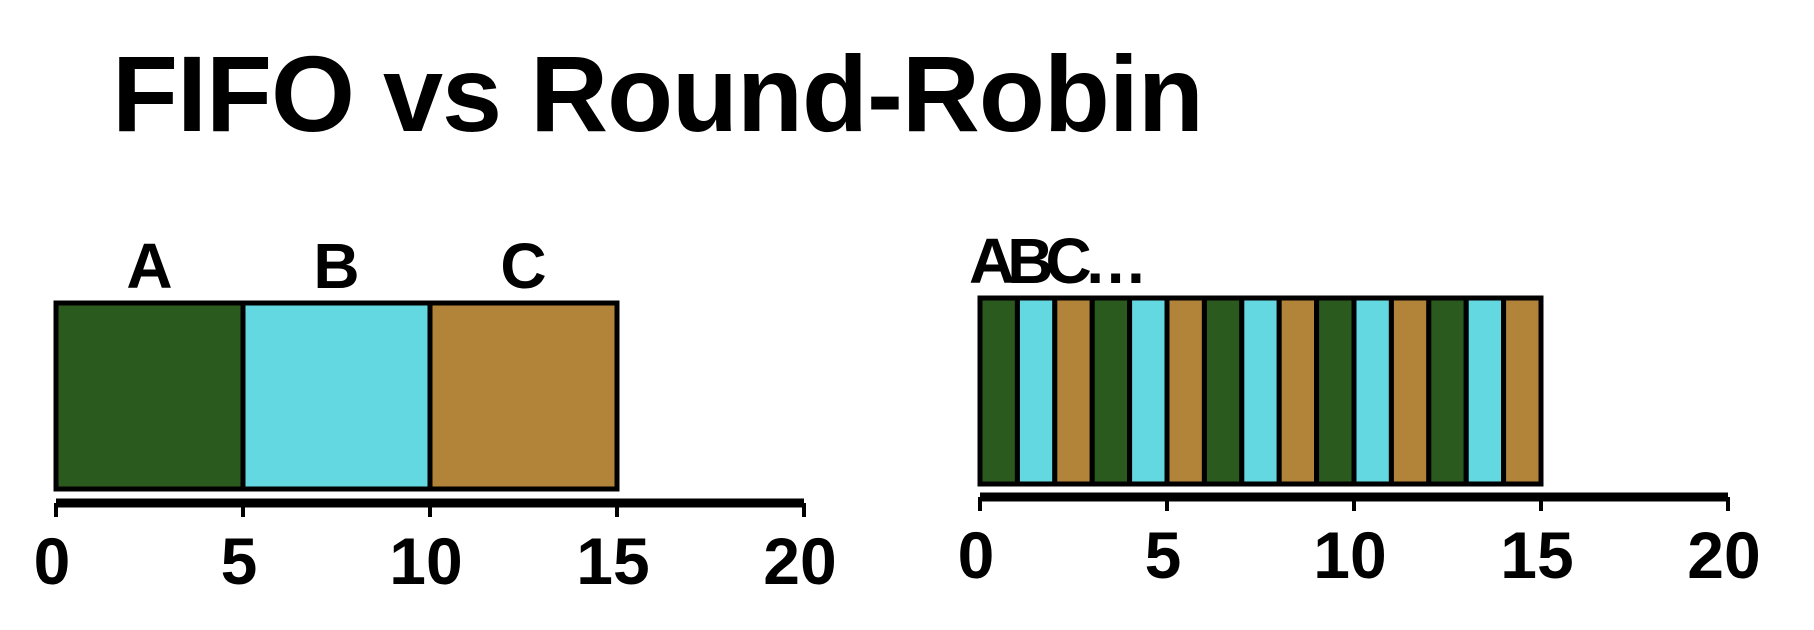 The height and width of the screenshot is (630, 1814). What do you see at coordinates (52, 561) in the screenshot?
I see `fifo-axis-tick-label: 0` at bounding box center [52, 561].